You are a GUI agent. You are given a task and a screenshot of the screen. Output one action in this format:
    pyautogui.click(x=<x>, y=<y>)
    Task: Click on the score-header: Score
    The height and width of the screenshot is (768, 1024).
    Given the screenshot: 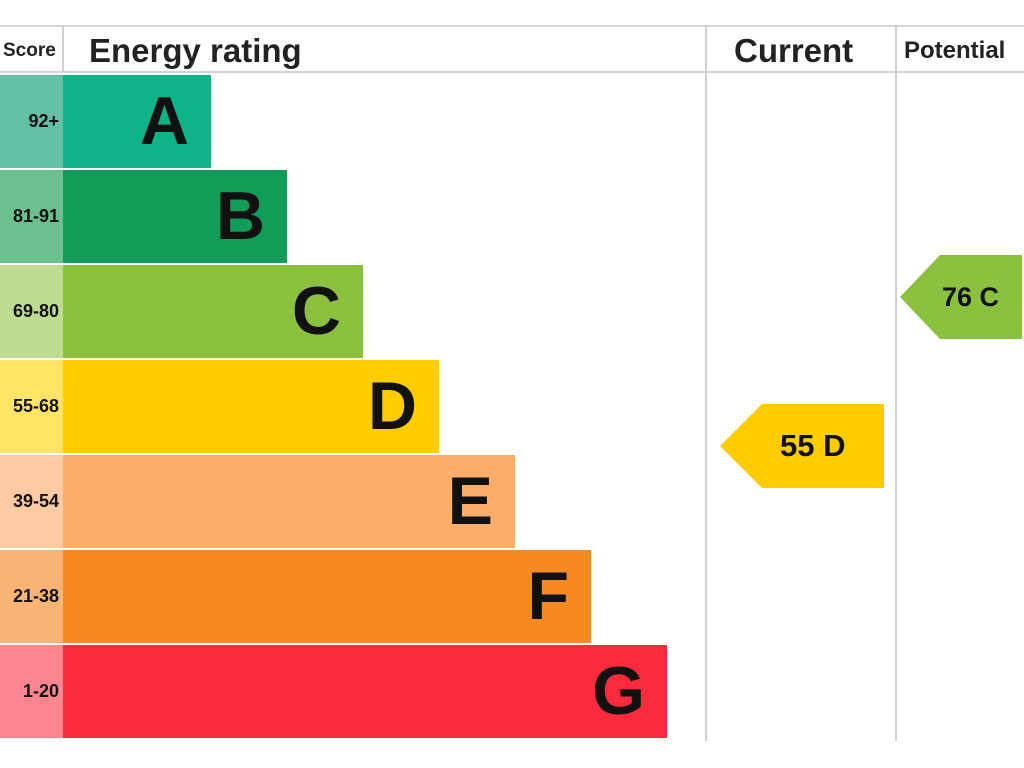 What is the action you would take?
    pyautogui.click(x=29, y=50)
    